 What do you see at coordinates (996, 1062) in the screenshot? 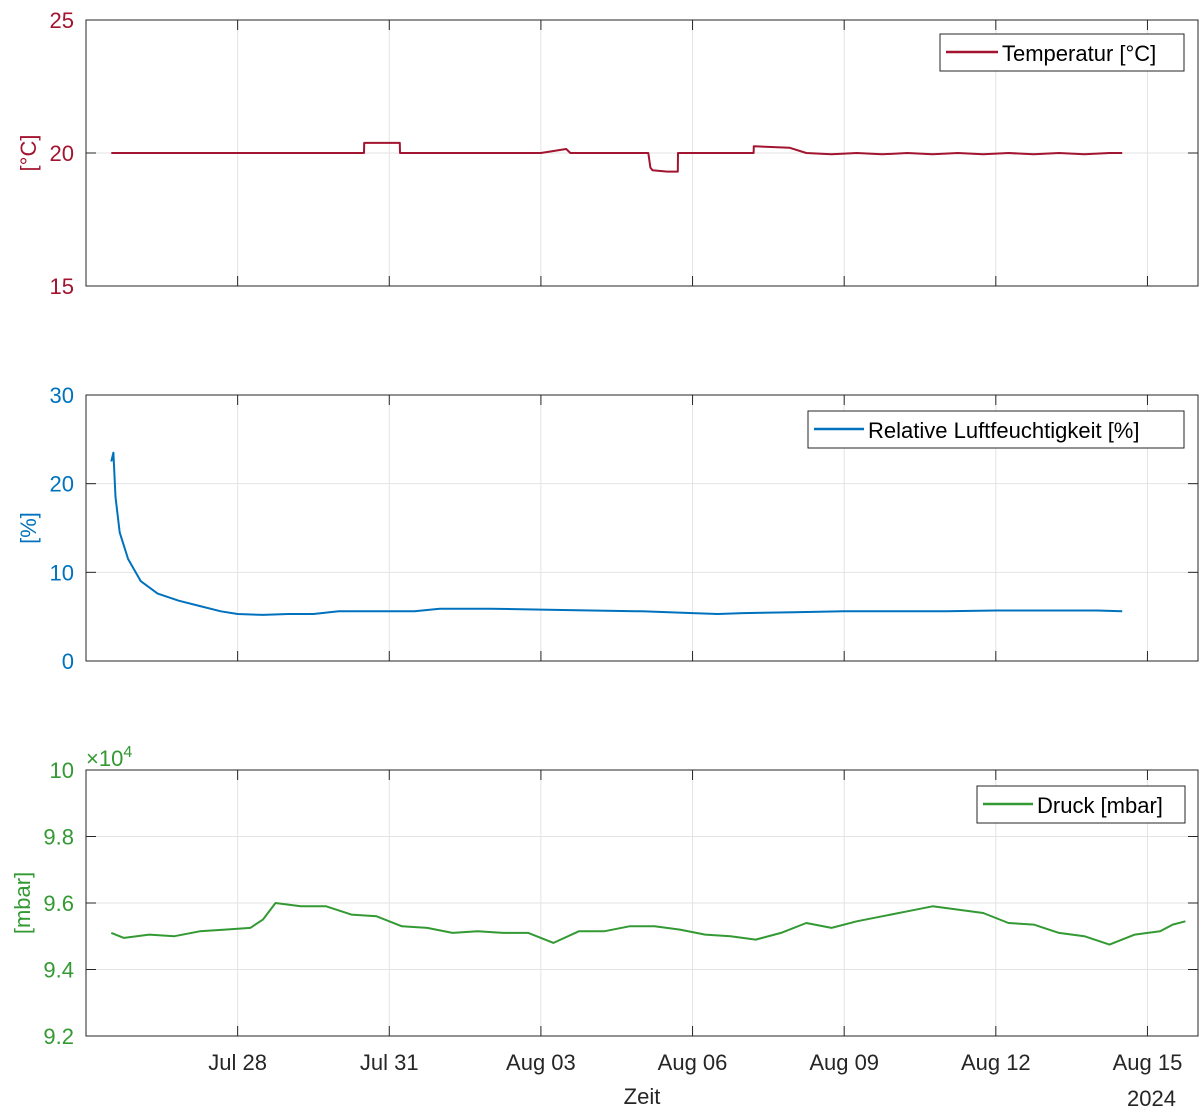
I see `x-tick-label: Aug 12` at bounding box center [996, 1062].